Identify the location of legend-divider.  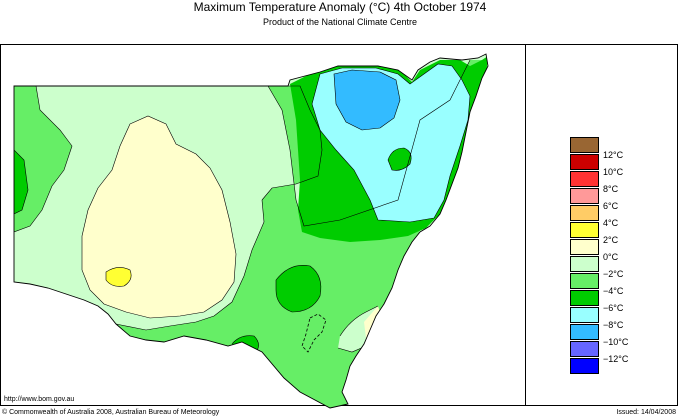
(525, 225).